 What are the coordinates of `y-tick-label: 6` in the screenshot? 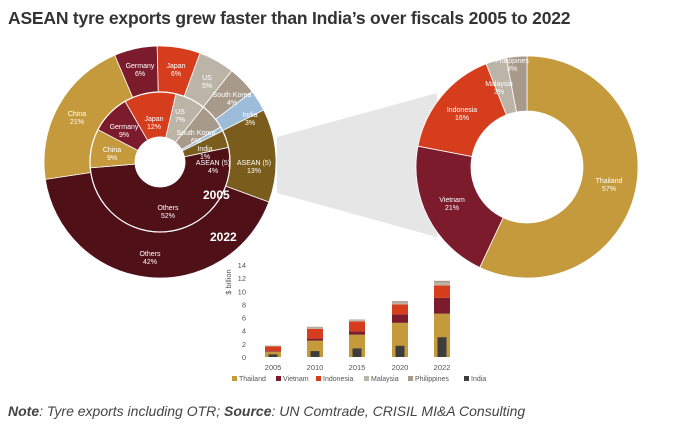 It's located at (244, 318).